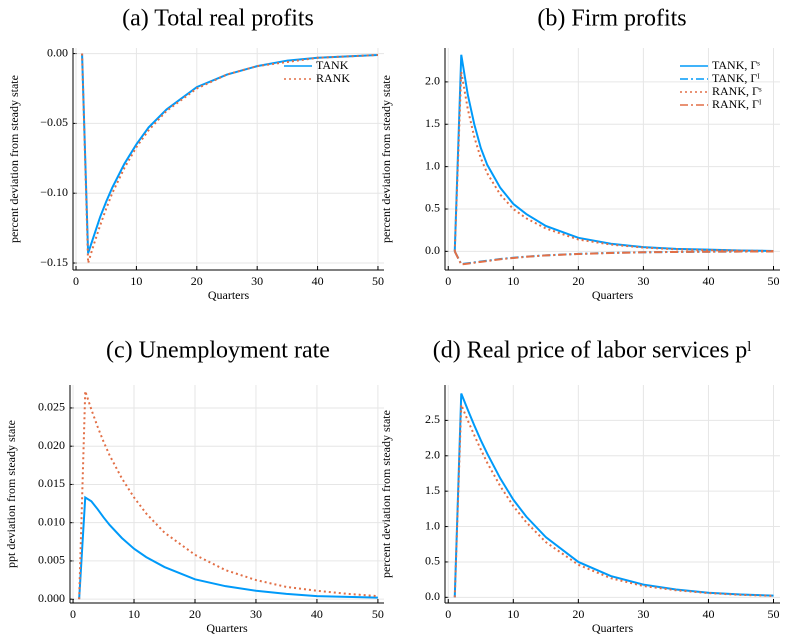 The height and width of the screenshot is (643, 785). I want to click on y-tick-label: 0.015, so click(51, 483).